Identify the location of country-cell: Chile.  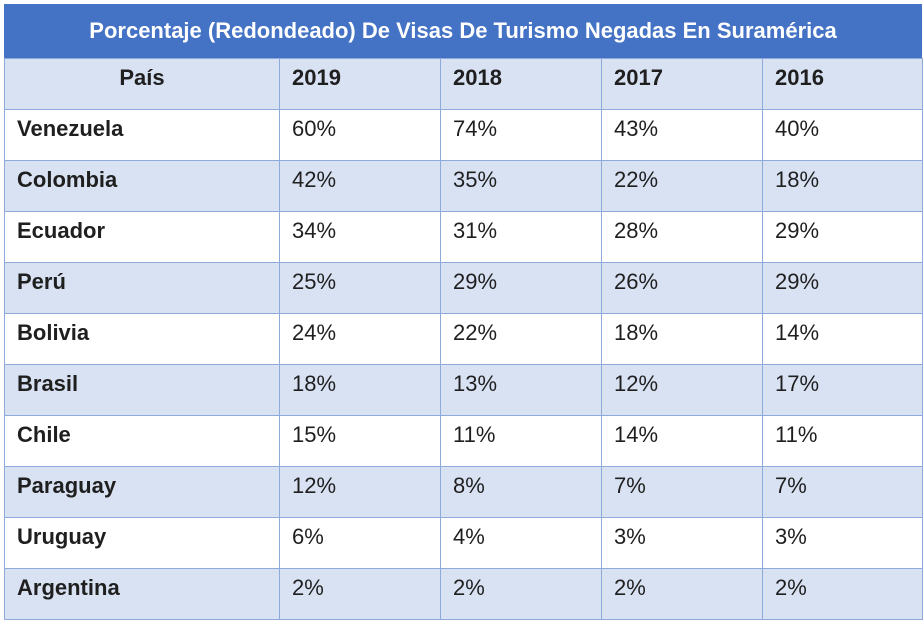
(142, 441).